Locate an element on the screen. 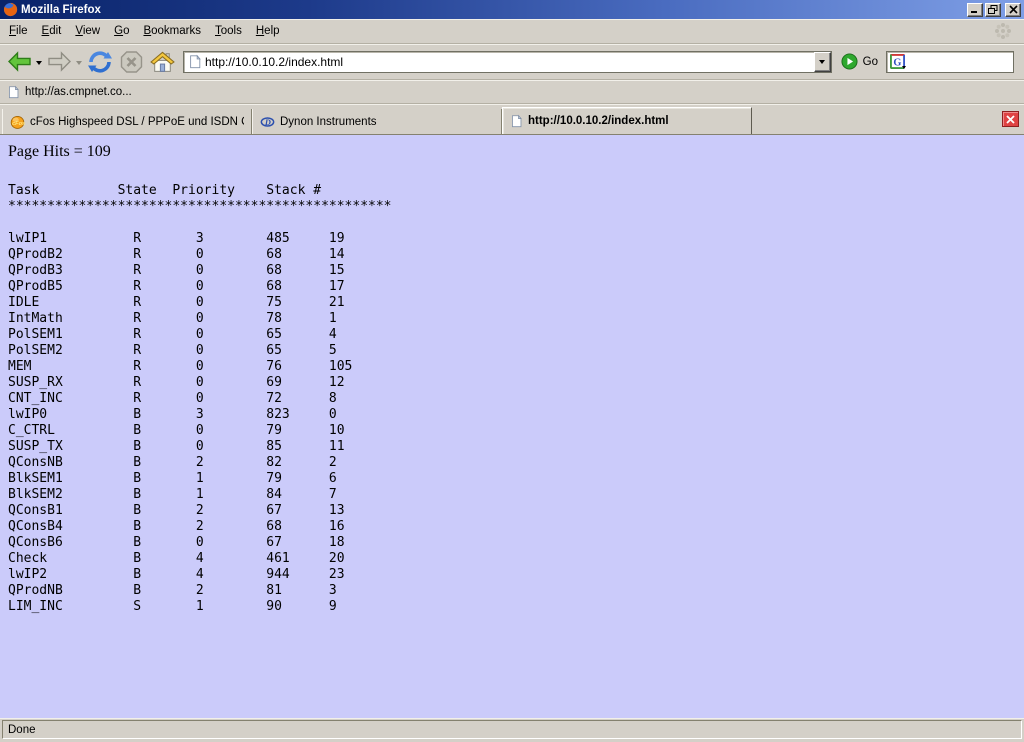 The width and height of the screenshot is (1024, 742). navigation-toolbar: Go G is located at coordinates (512, 62).